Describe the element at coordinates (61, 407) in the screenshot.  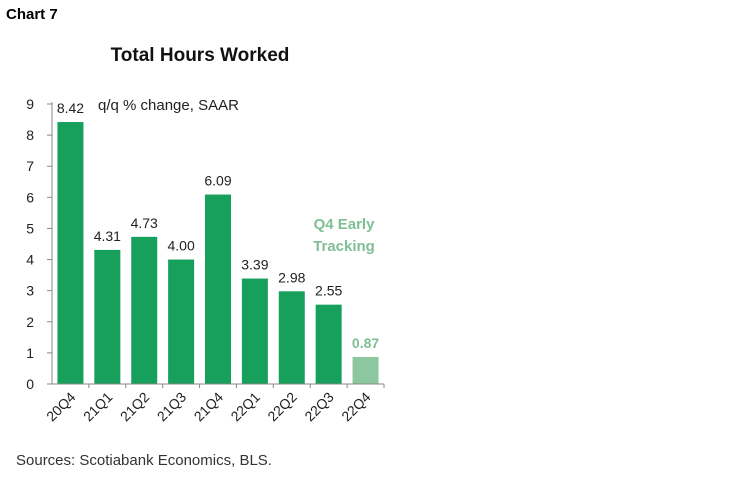
I see `x-tick-label: 20Q4` at that location.